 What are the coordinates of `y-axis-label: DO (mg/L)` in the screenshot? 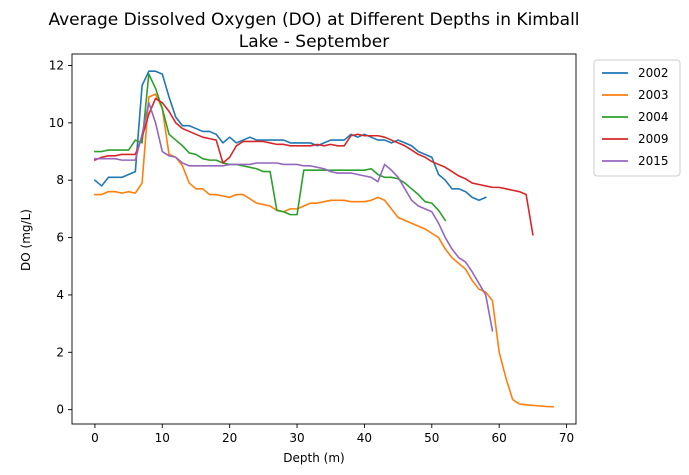 It's located at (26, 240).